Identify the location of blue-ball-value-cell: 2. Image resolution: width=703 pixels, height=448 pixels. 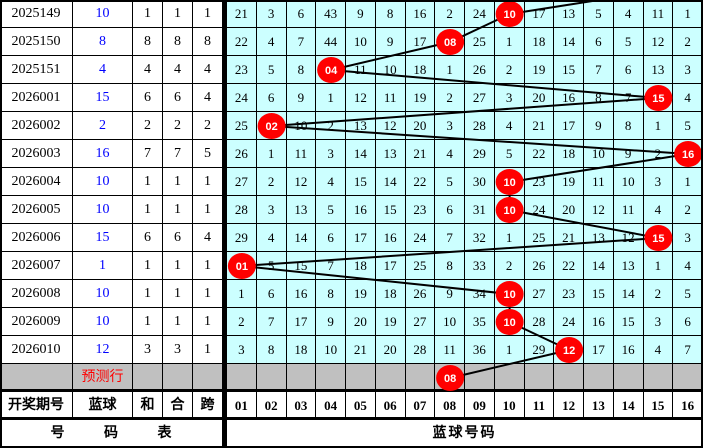
(103, 126).